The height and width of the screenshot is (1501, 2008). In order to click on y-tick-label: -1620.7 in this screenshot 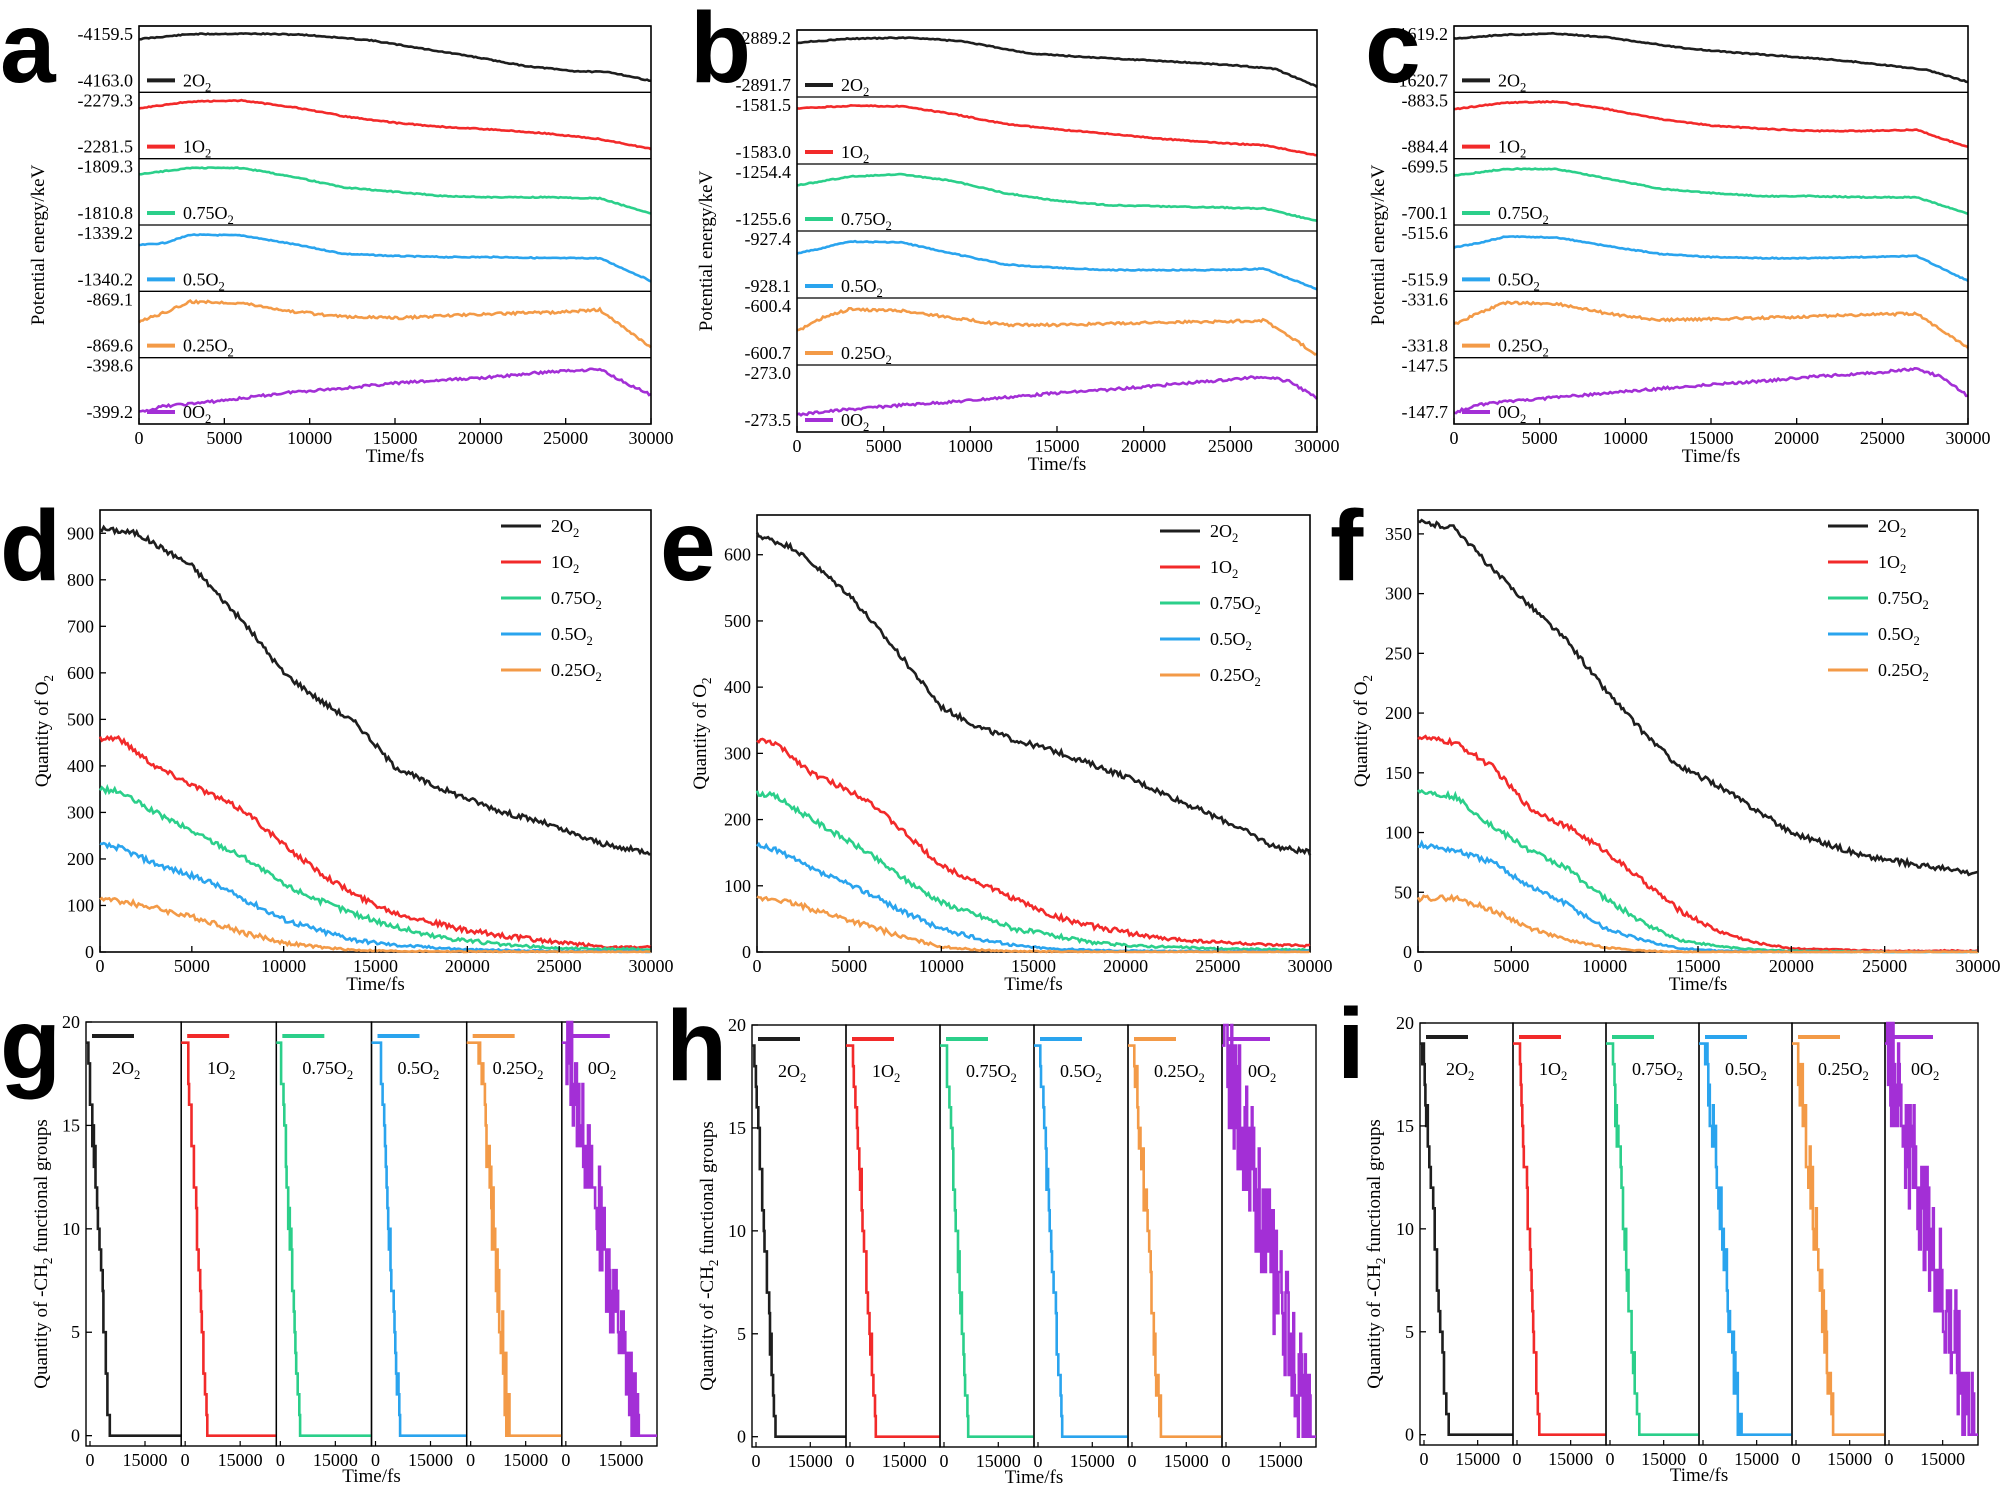, I will do `click(1421, 80)`.